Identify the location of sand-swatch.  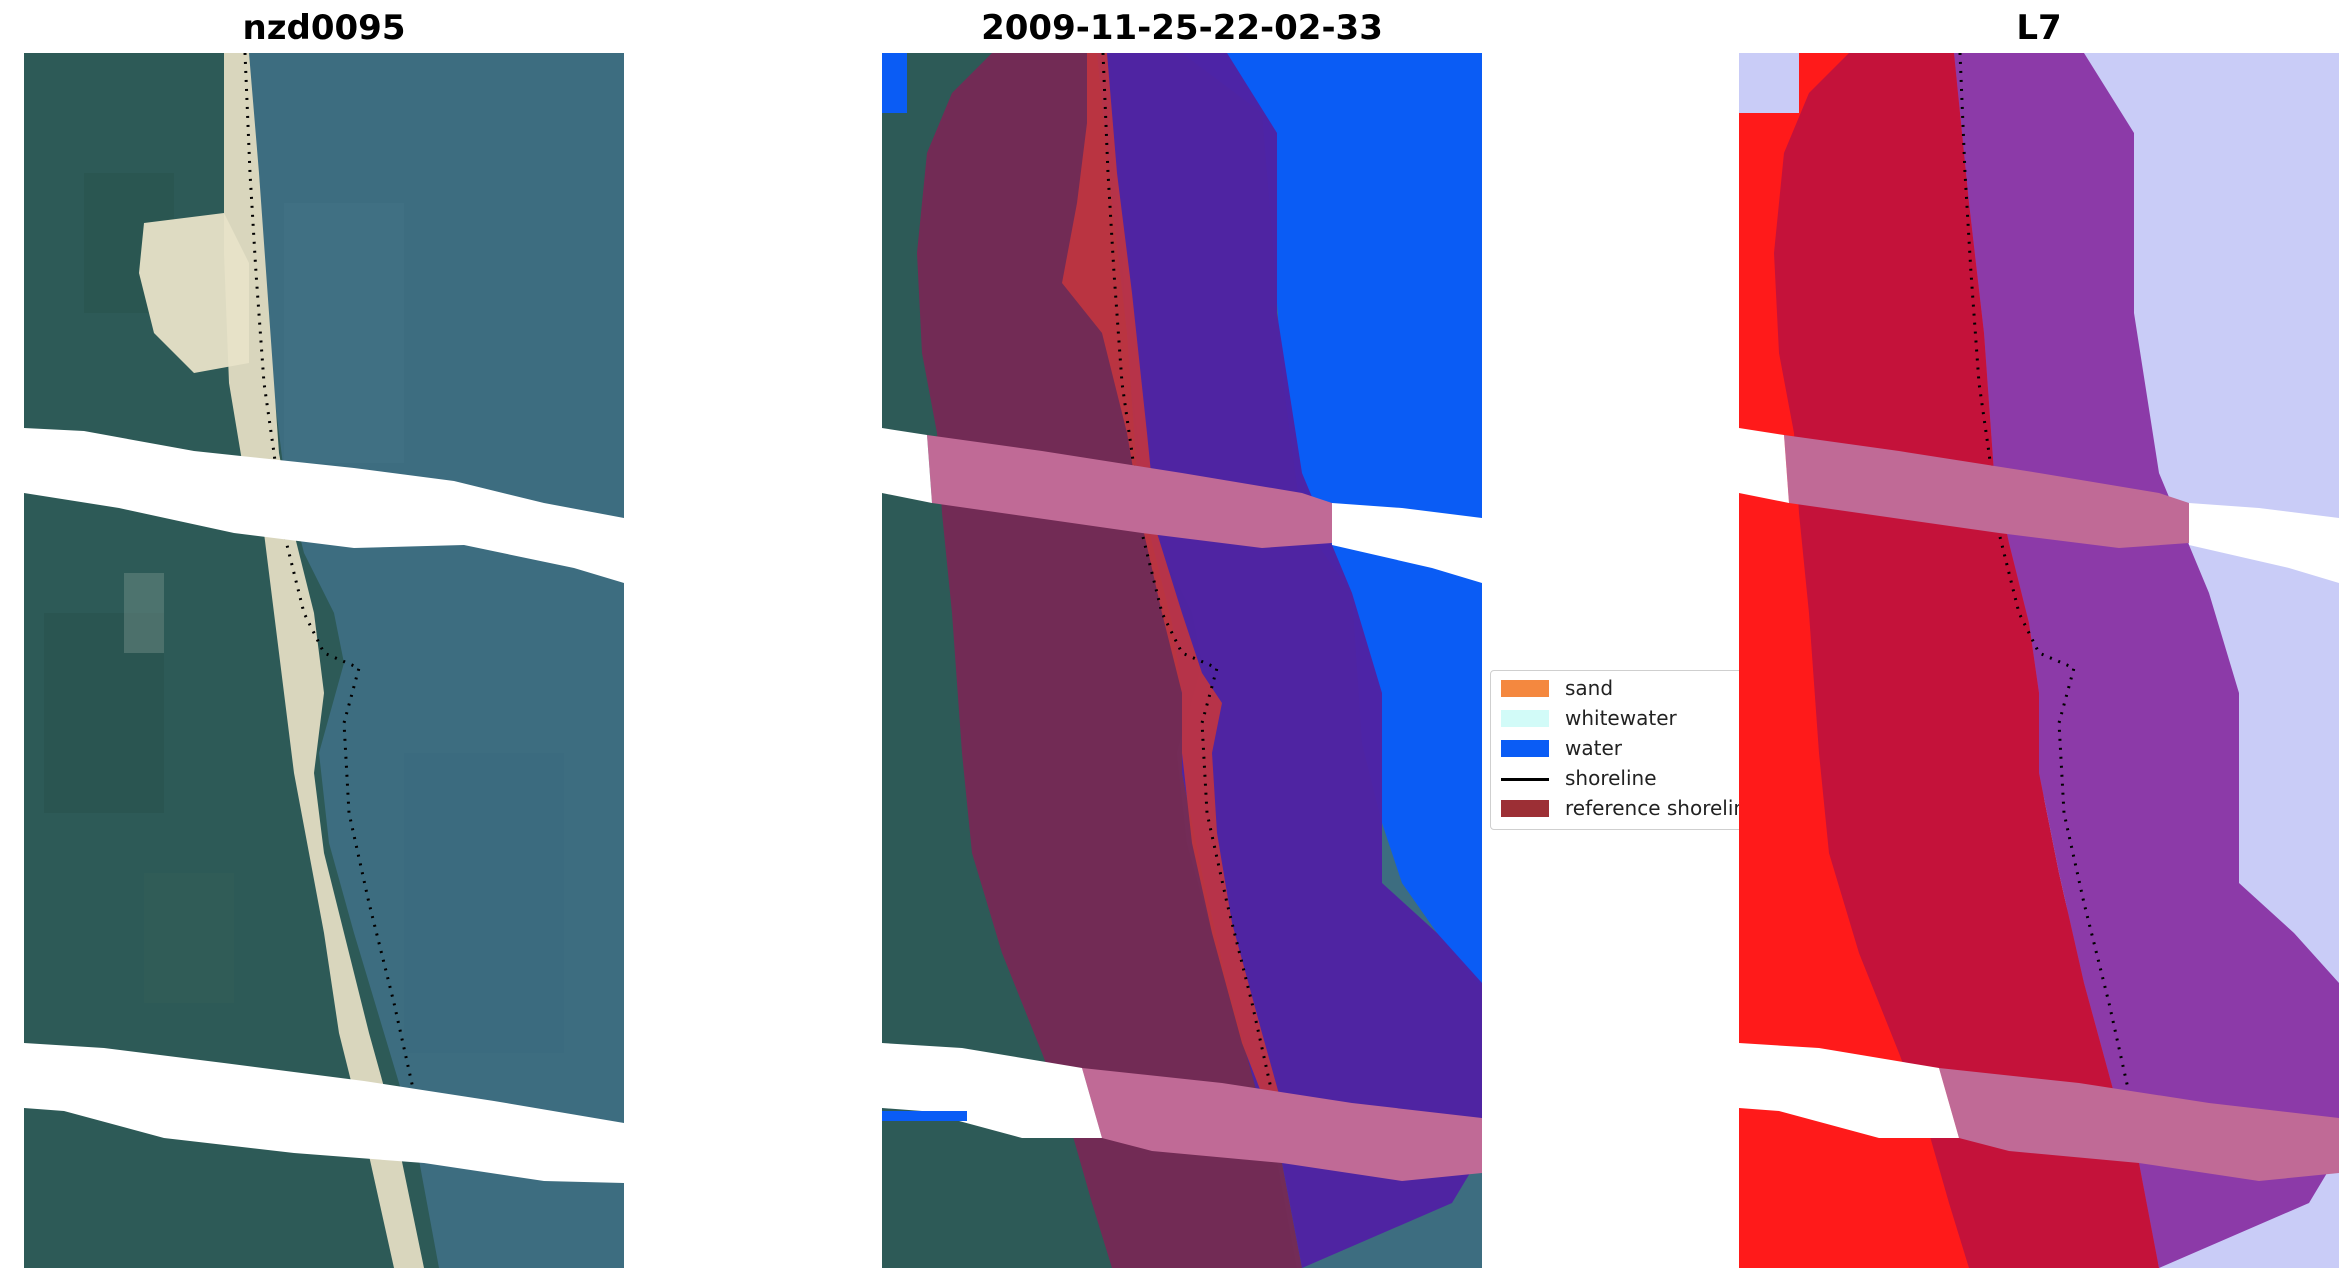
(1525, 688).